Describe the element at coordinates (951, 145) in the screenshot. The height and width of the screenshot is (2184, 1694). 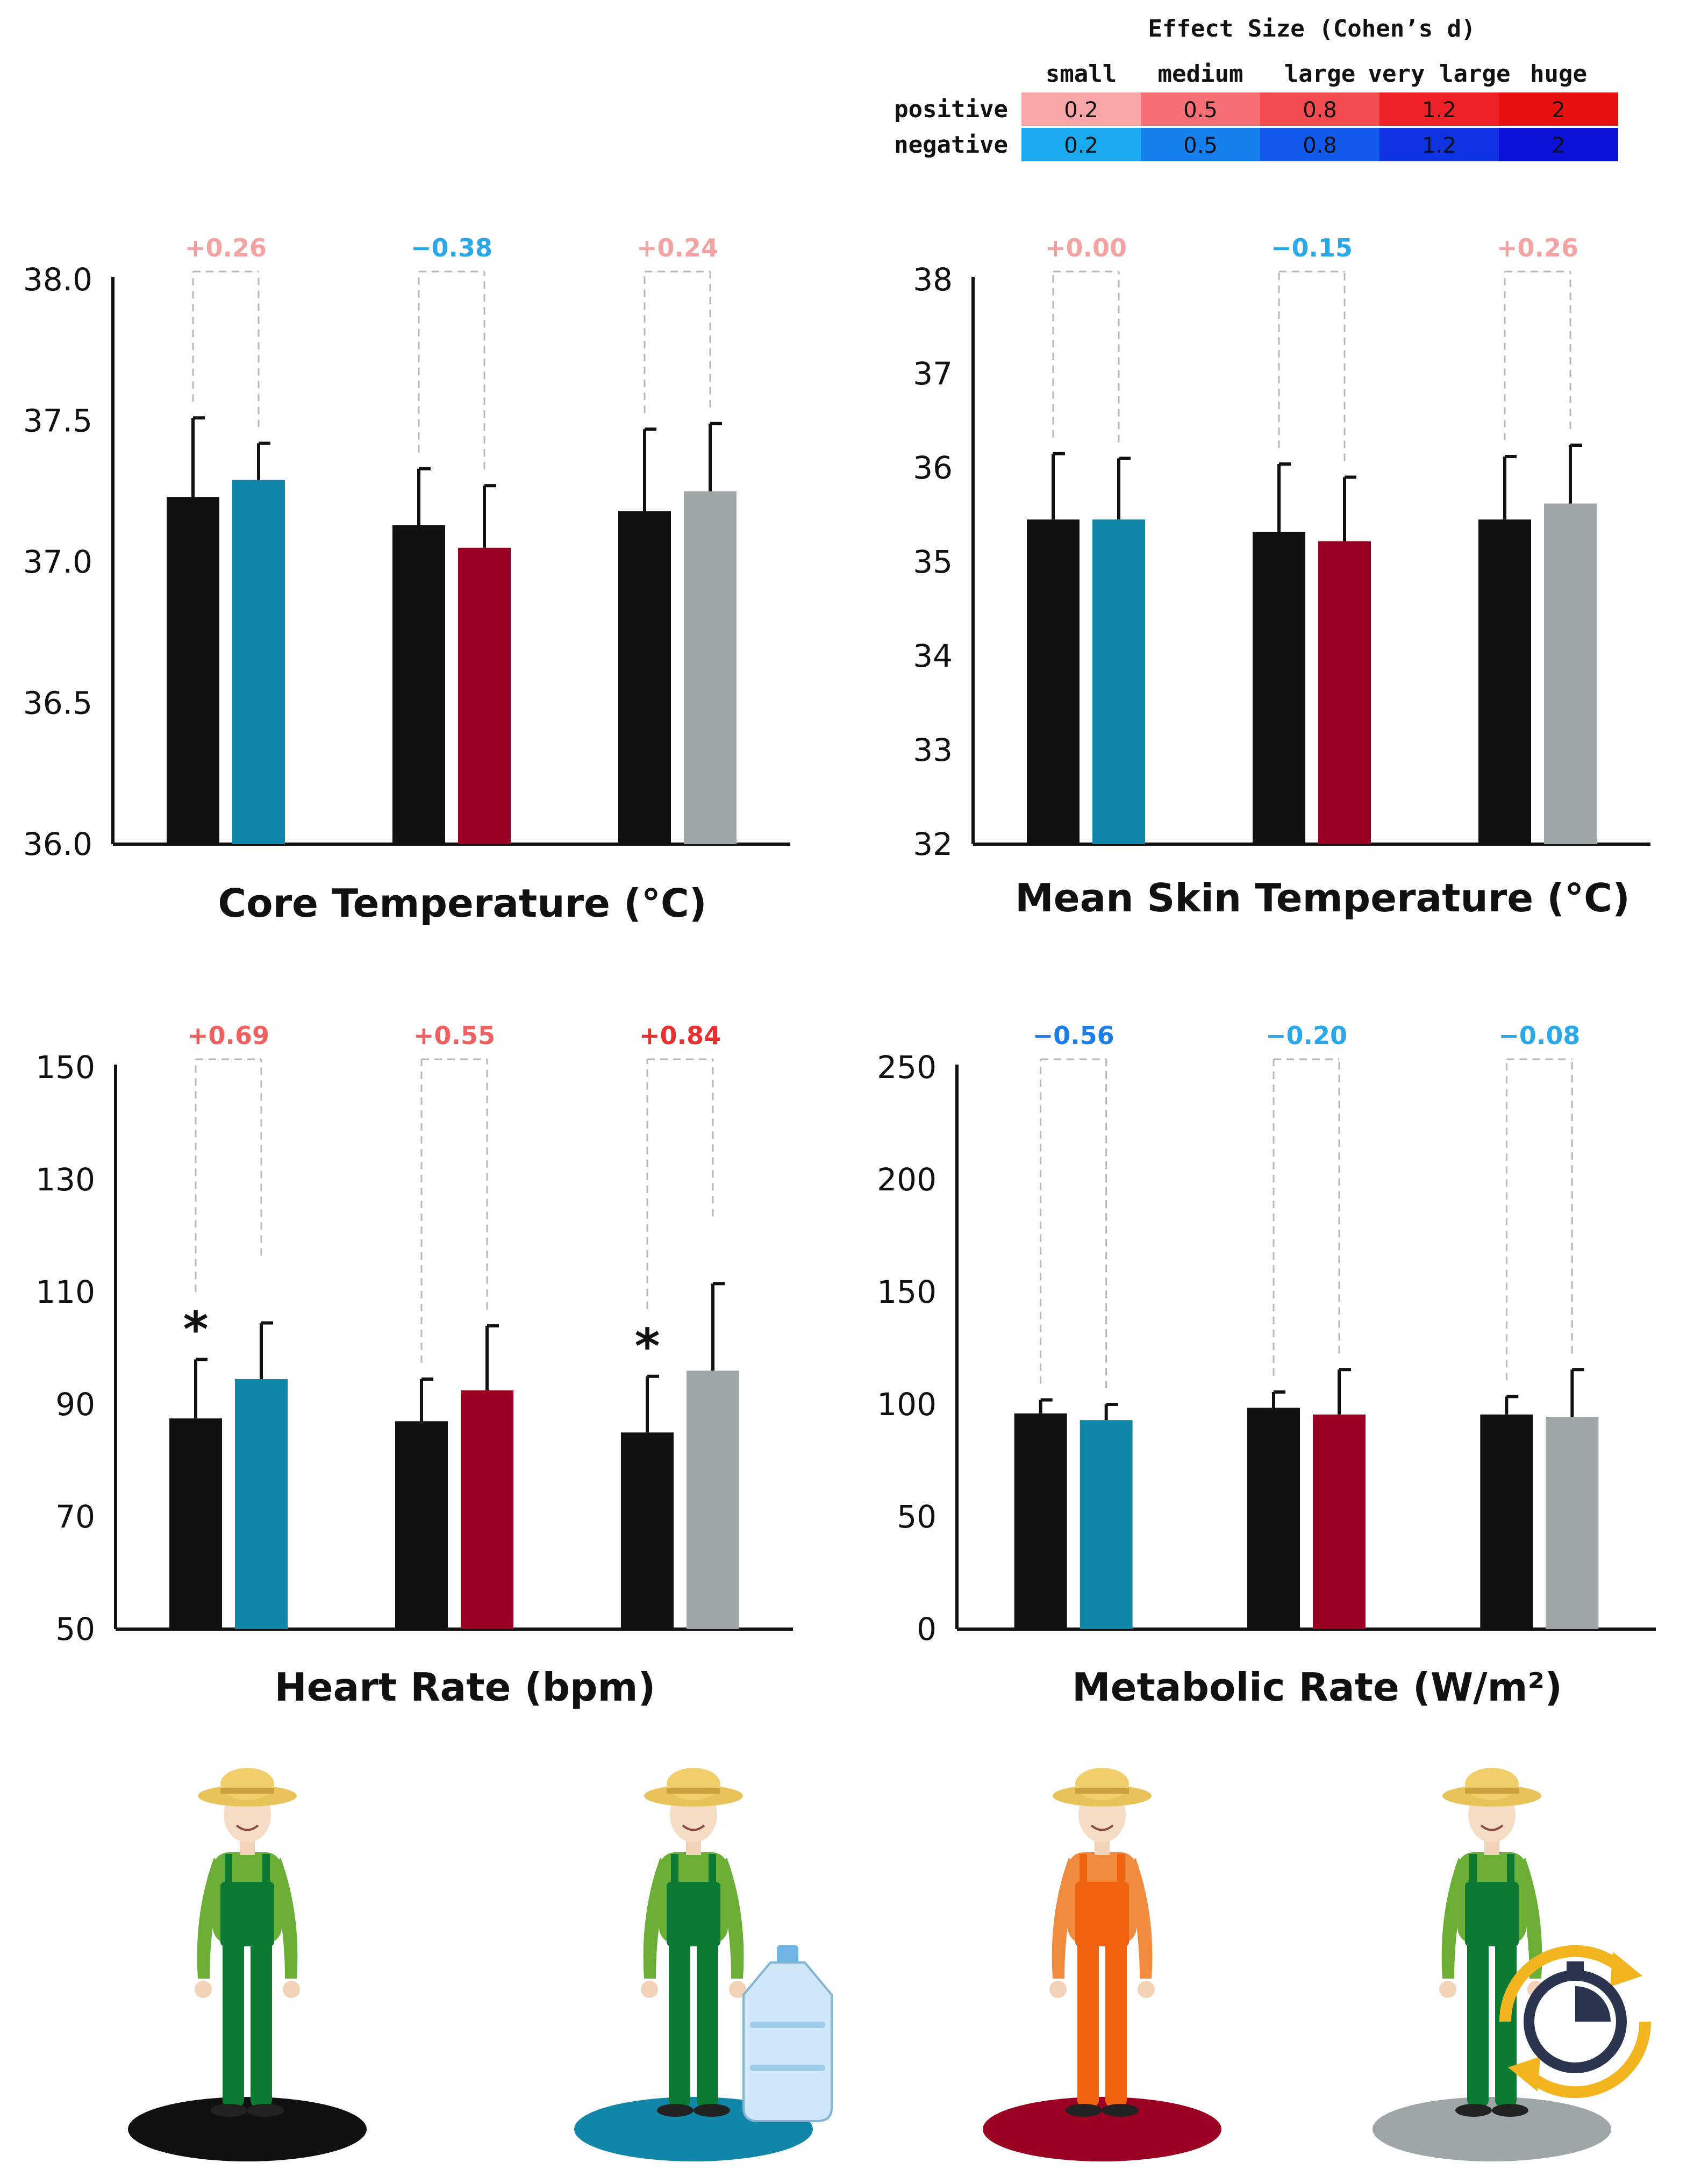
I see `legend-negative-label: negative` at that location.